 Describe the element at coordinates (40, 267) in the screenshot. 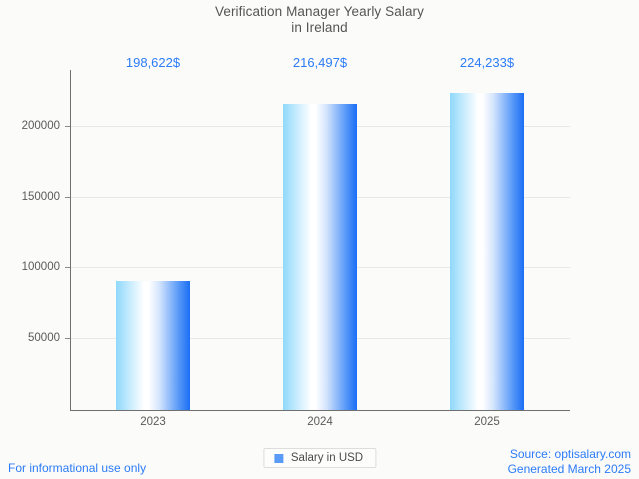

I see `y-axis-tick-label-100000: 100000` at that location.